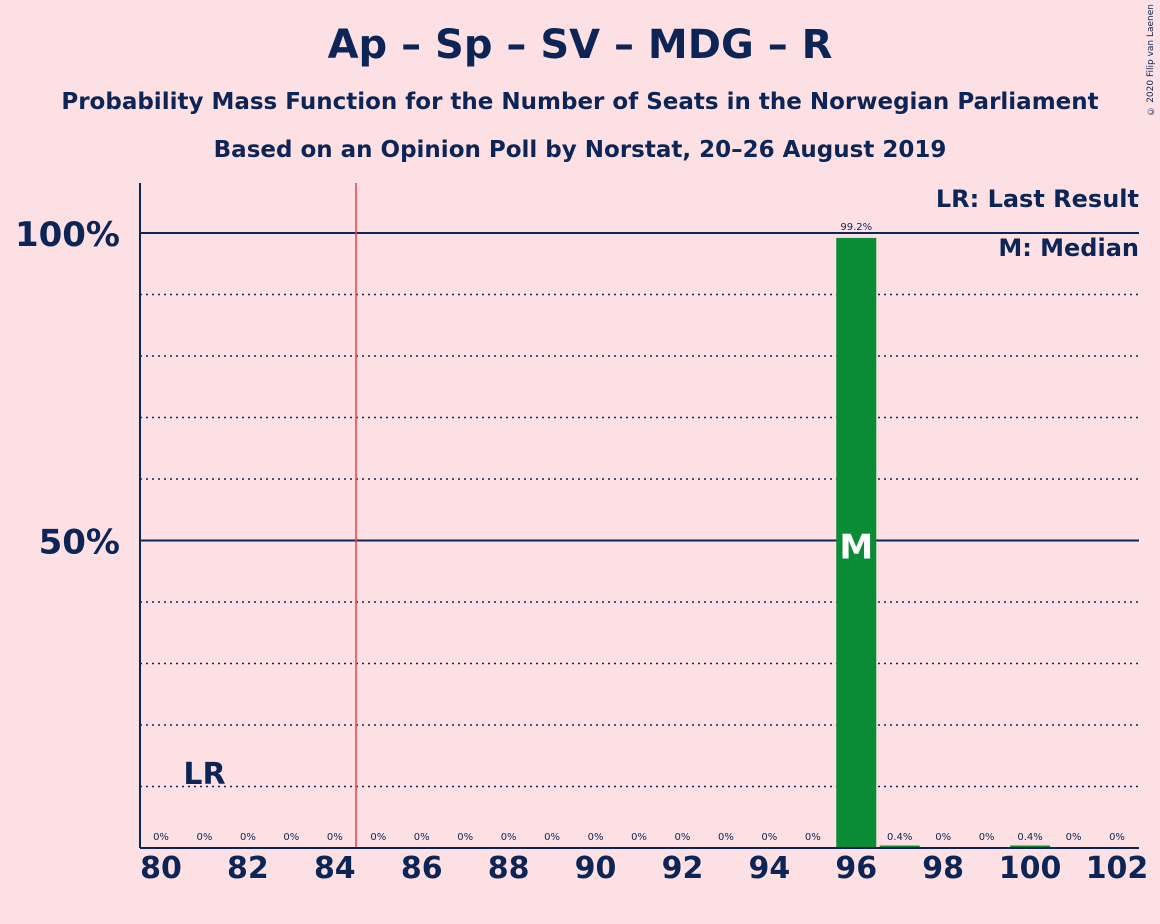 The image size is (1160, 924). What do you see at coordinates (769, 837) in the screenshot?
I see `value-label-94: 0%` at bounding box center [769, 837].